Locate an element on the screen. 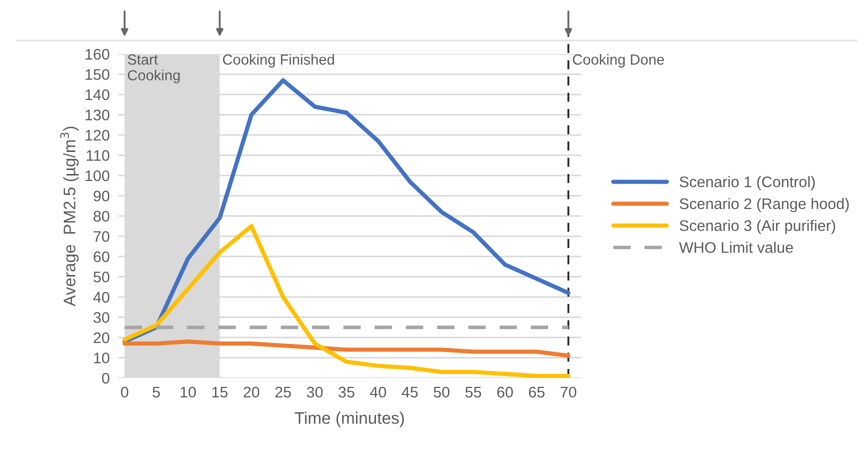 Image resolution: width=857 pixels, height=450 pixels. y-tick-label: 20 is located at coordinates (102, 338).